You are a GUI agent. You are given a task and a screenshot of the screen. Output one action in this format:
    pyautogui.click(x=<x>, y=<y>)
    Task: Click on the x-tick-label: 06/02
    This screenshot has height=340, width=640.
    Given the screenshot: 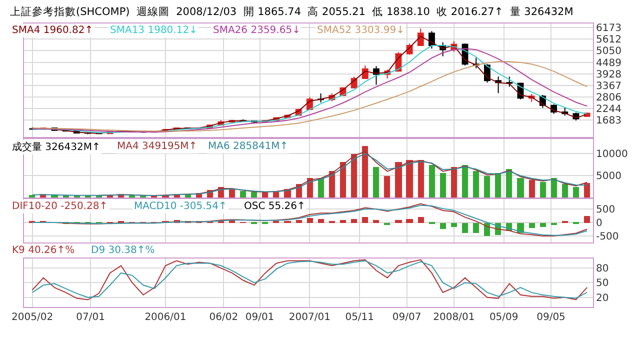 What is the action you would take?
    pyautogui.click(x=223, y=318)
    